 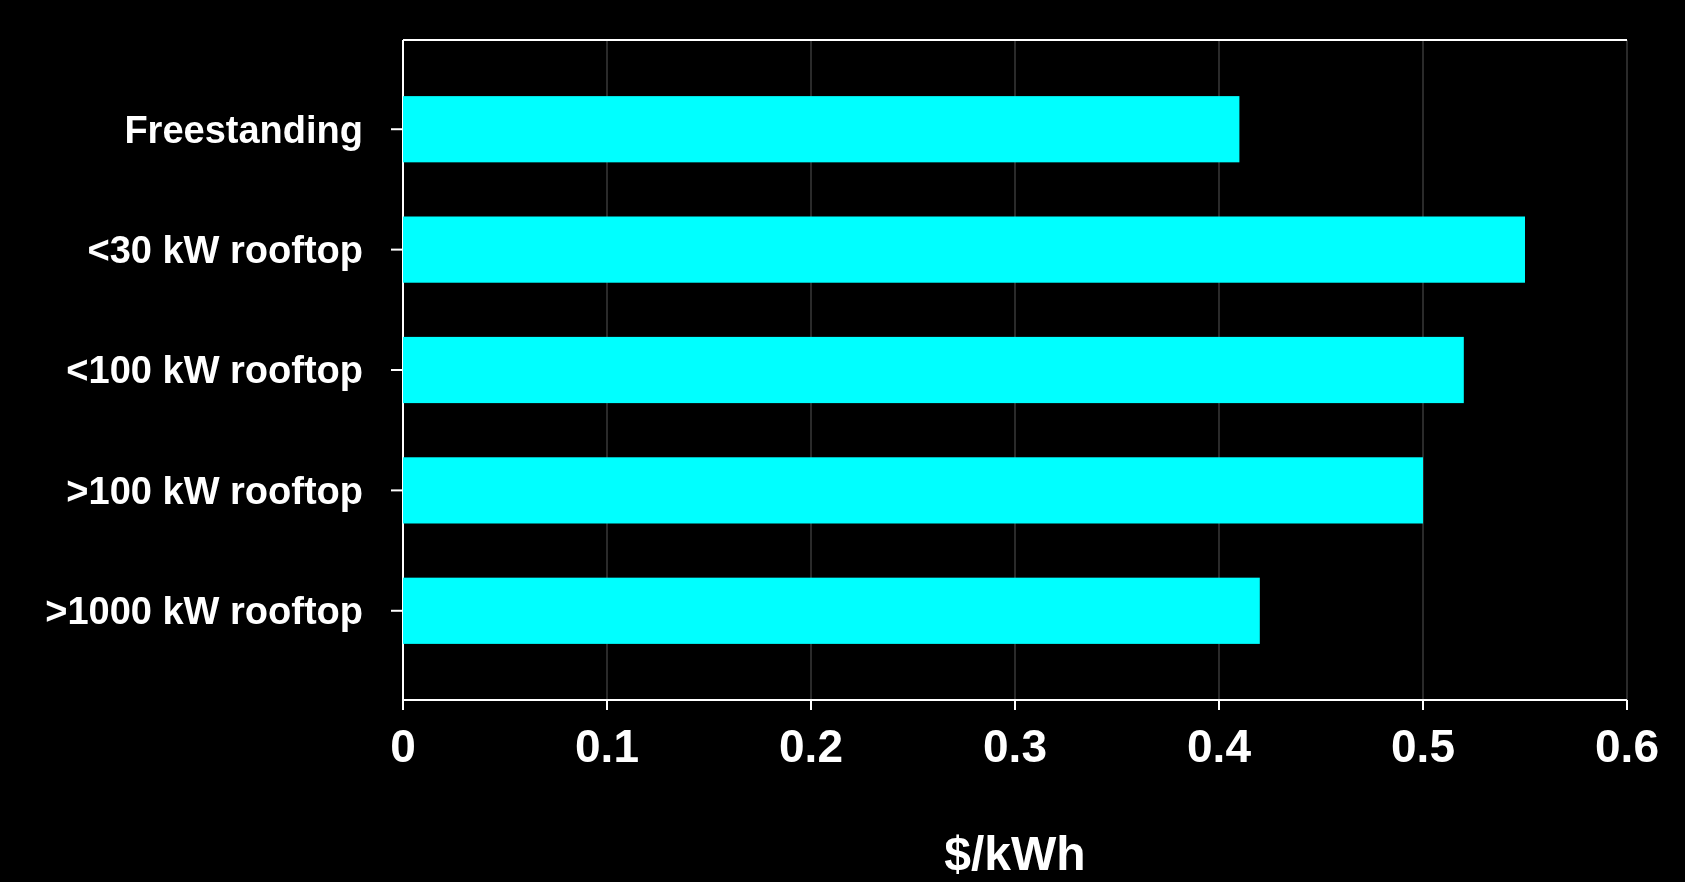 What do you see at coordinates (1015, 853) in the screenshot?
I see `x-axis-title: $/kWh` at bounding box center [1015, 853].